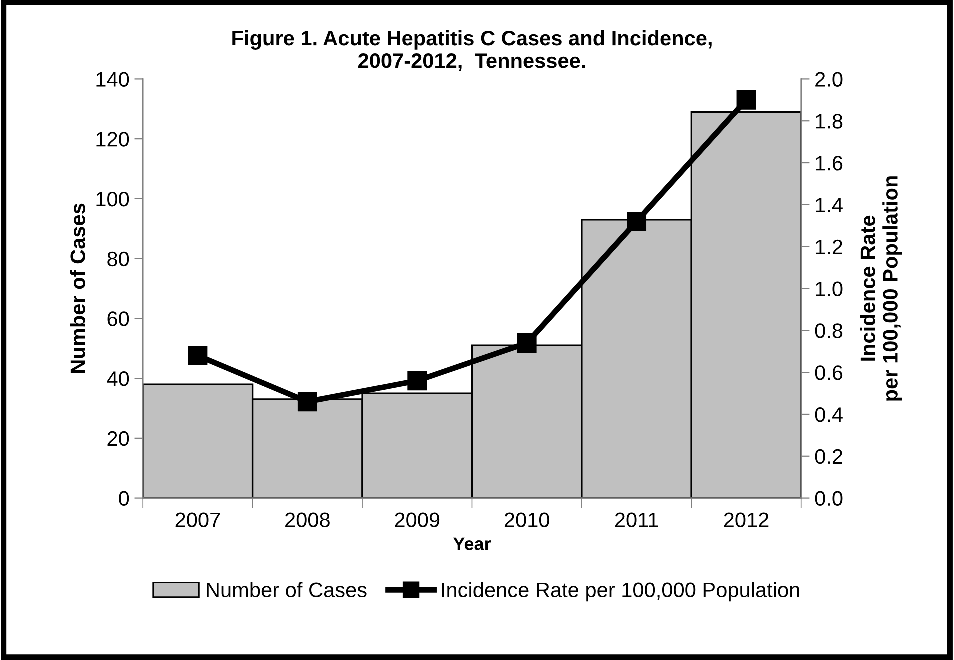 The height and width of the screenshot is (660, 954). I want to click on x-tick-label: 2011, so click(636, 520).